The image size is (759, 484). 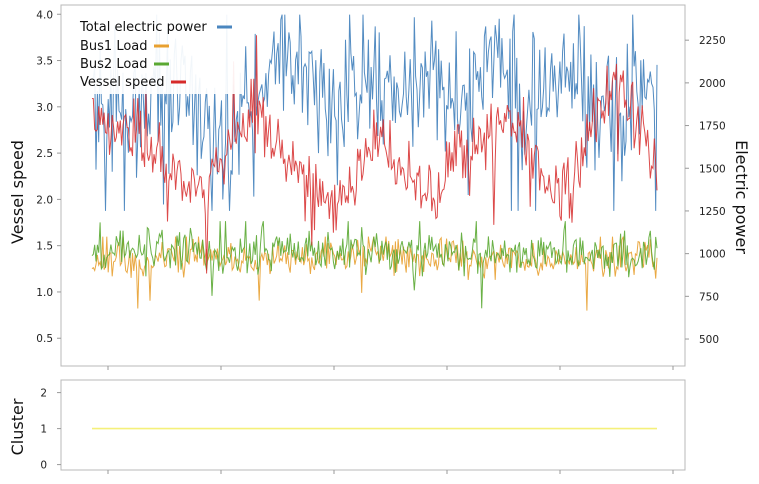 What do you see at coordinates (114, 46) in the screenshot?
I see `legend-label-bus1: Bus1 Load` at bounding box center [114, 46].